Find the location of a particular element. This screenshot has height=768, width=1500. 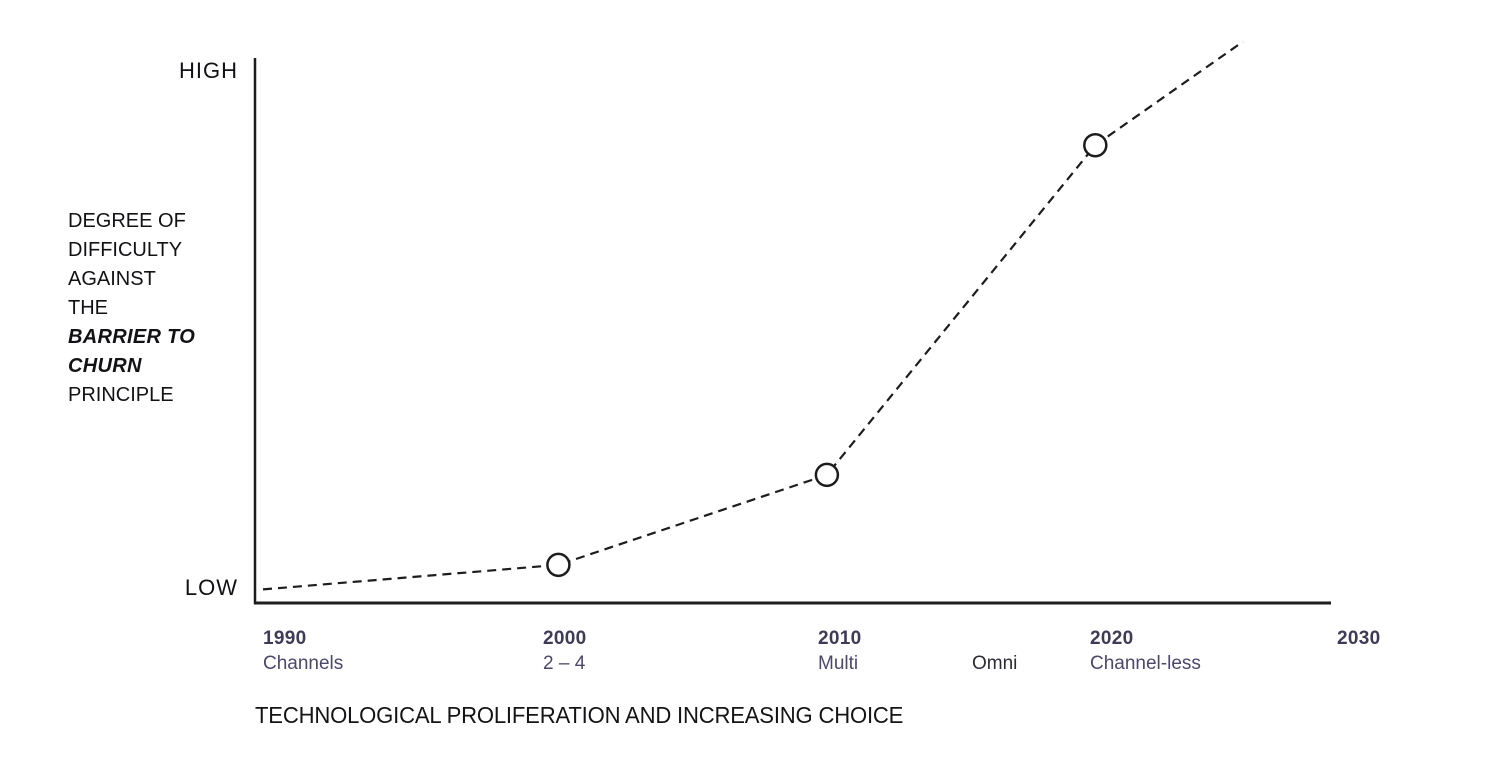

y-axis-title-line: PRINCIPLE is located at coordinates (121, 395).